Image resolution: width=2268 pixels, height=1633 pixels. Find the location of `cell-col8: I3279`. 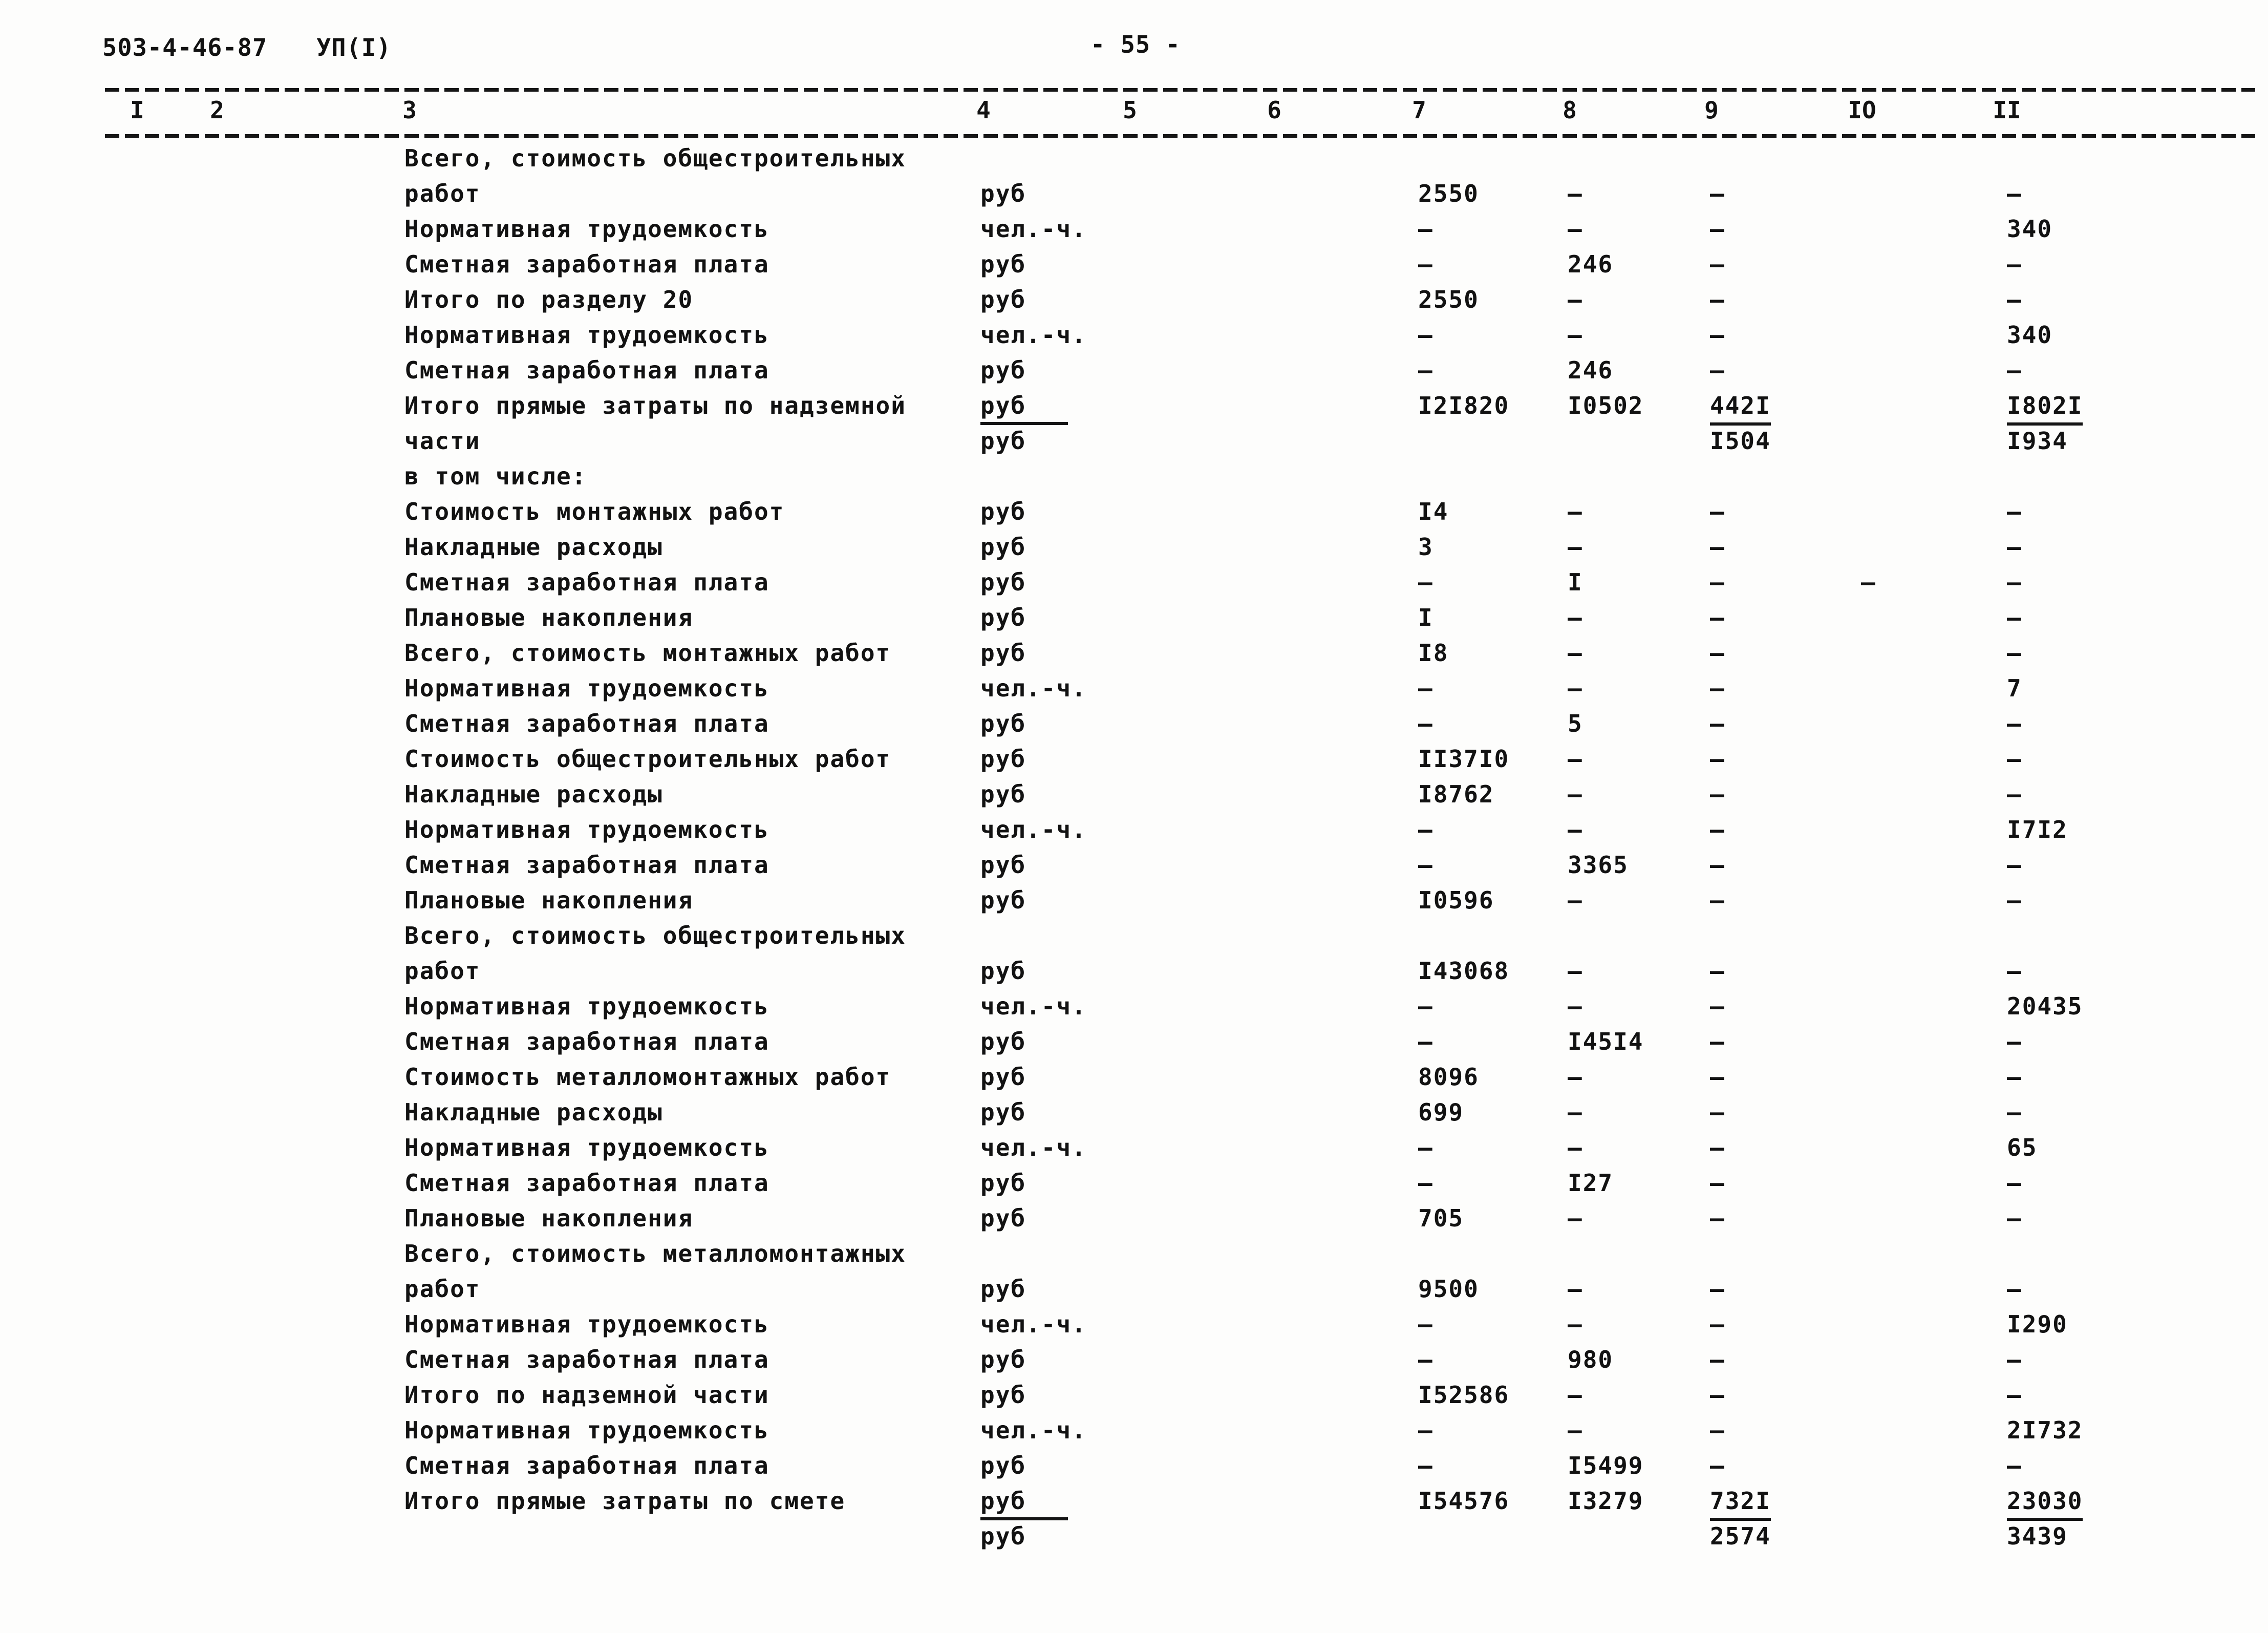

cell-col8: I3279 is located at coordinates (1606, 1501).